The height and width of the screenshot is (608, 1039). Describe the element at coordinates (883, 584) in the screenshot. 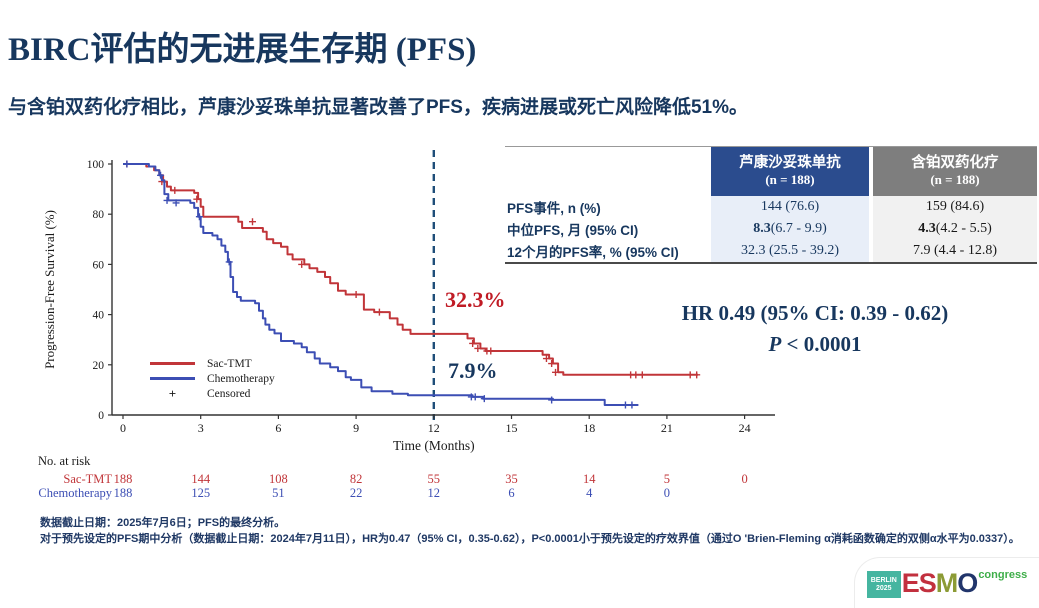

I see `berlin-2025-badge: BERLIN 2025` at that location.